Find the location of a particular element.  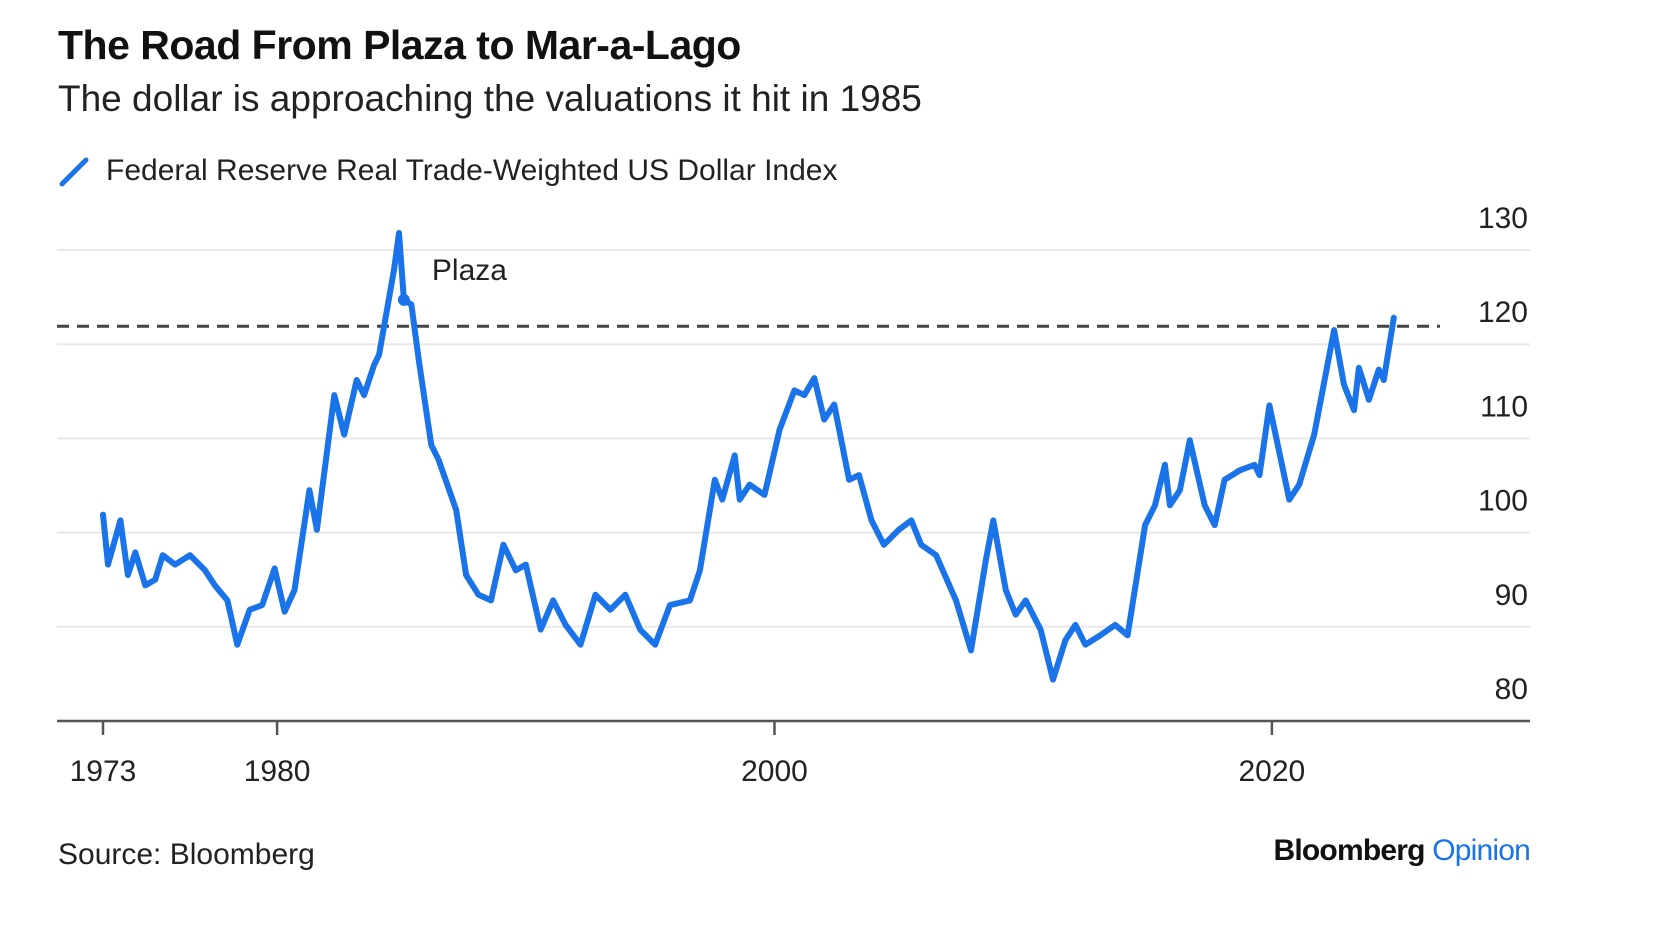

y-tick-label: 90 is located at coordinates (1511, 595).